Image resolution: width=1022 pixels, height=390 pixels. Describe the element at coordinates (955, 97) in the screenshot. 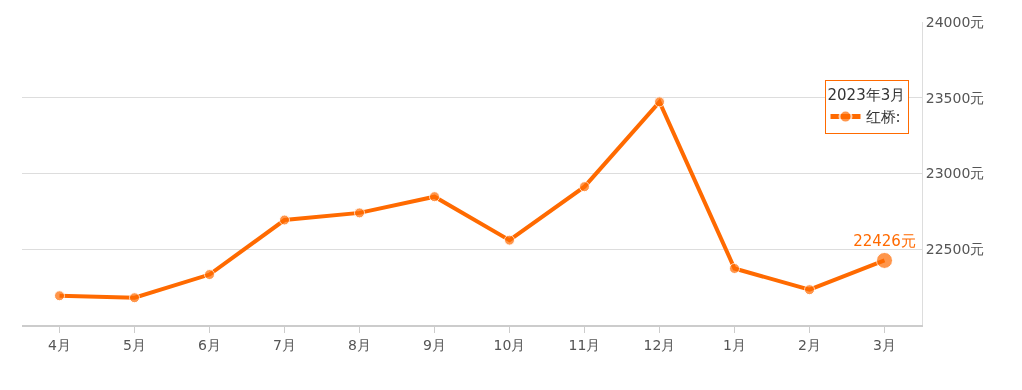

I see `y-tick-label: 23500元` at that location.